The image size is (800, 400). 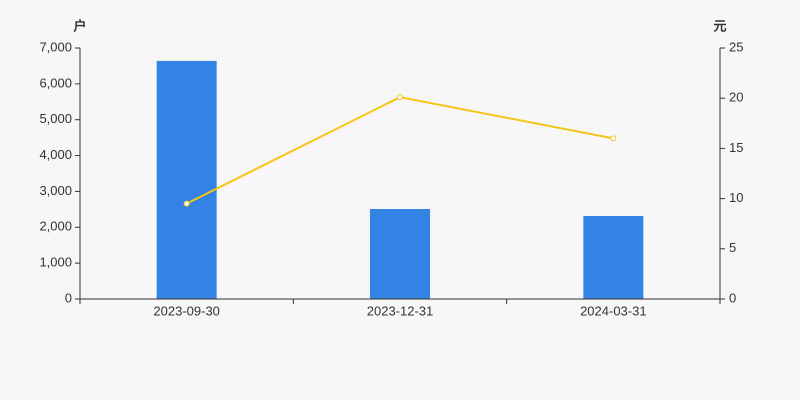 What do you see at coordinates (55, 262) in the screenshot?
I see `y-tick-label: 1,000` at bounding box center [55, 262].